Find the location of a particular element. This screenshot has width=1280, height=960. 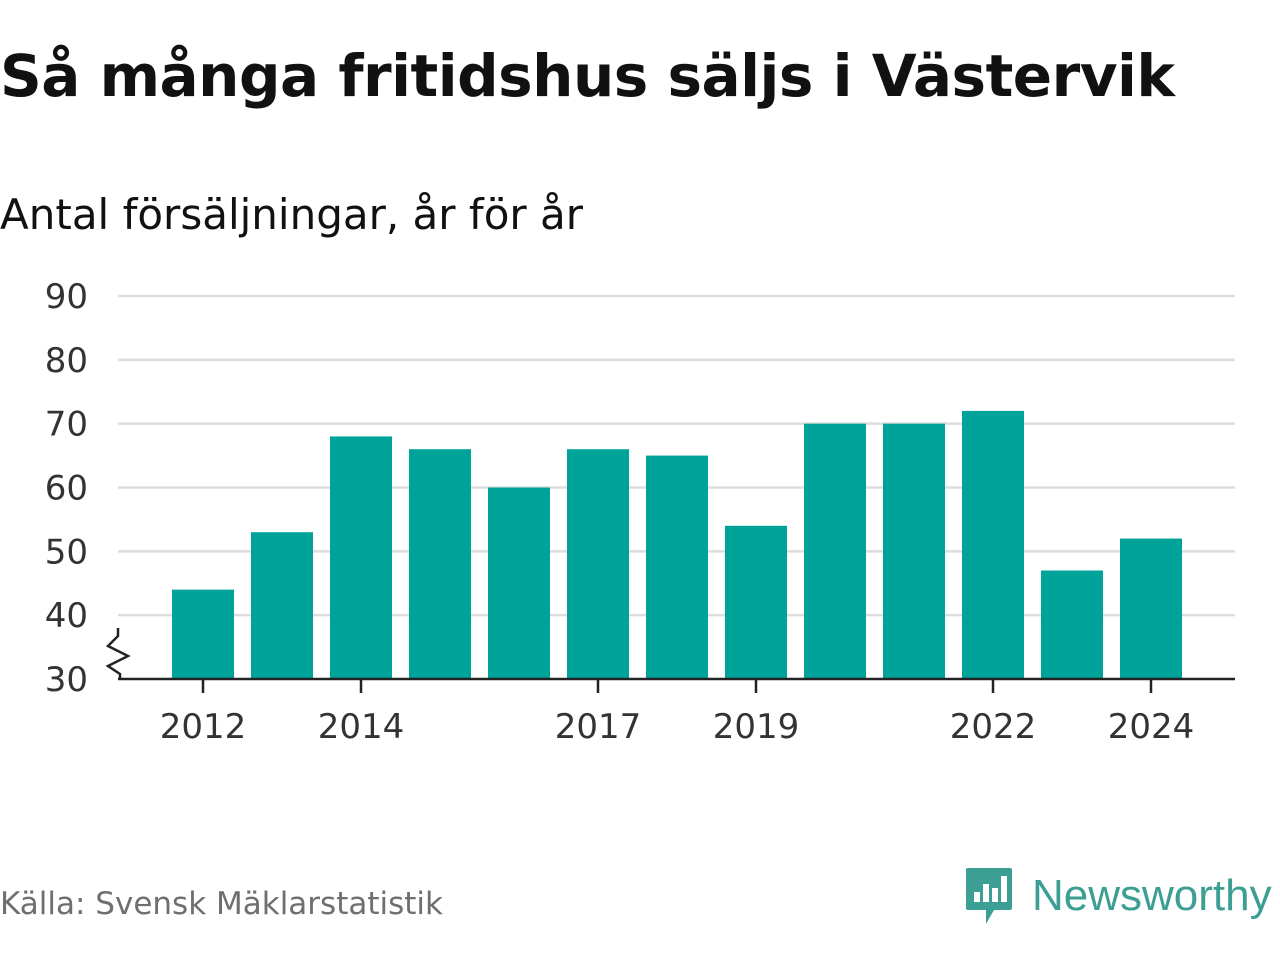

bar-2013 is located at coordinates (282, 605).